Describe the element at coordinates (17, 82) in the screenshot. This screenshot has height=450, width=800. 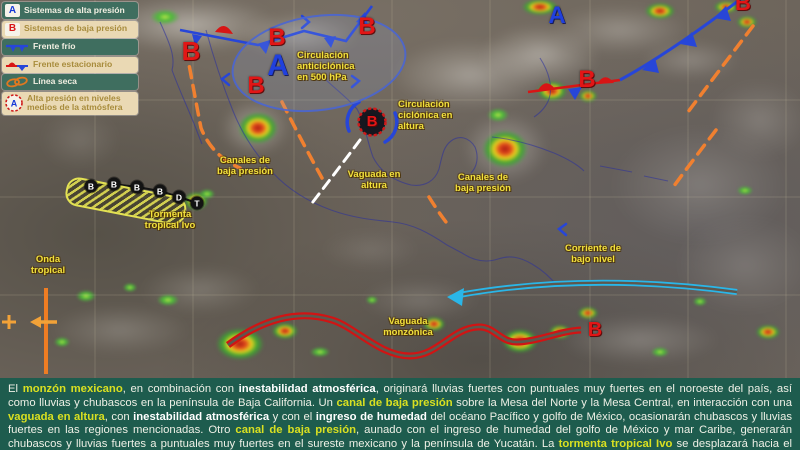
I see `dry-line-icon` at that location.